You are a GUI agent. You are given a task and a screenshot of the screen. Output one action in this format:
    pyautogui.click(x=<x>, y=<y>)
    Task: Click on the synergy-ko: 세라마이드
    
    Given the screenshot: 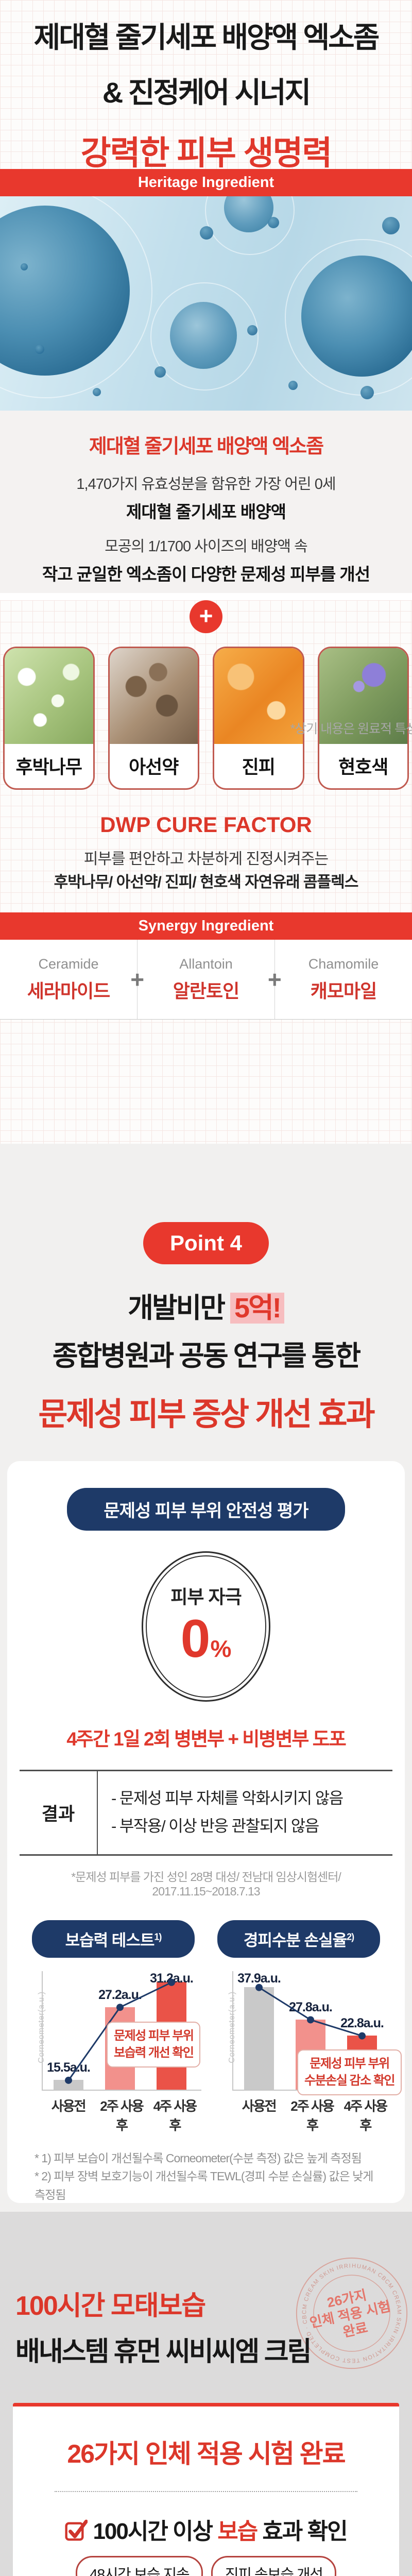 What is the action you would take?
    pyautogui.click(x=69, y=991)
    